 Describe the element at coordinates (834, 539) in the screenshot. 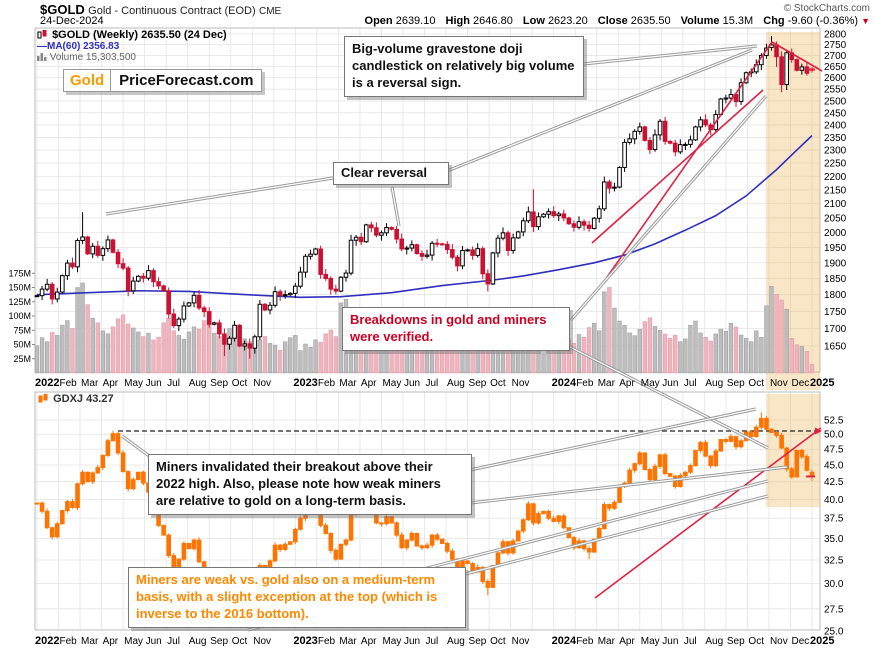

I see `svg-text: 35.0` at that location.